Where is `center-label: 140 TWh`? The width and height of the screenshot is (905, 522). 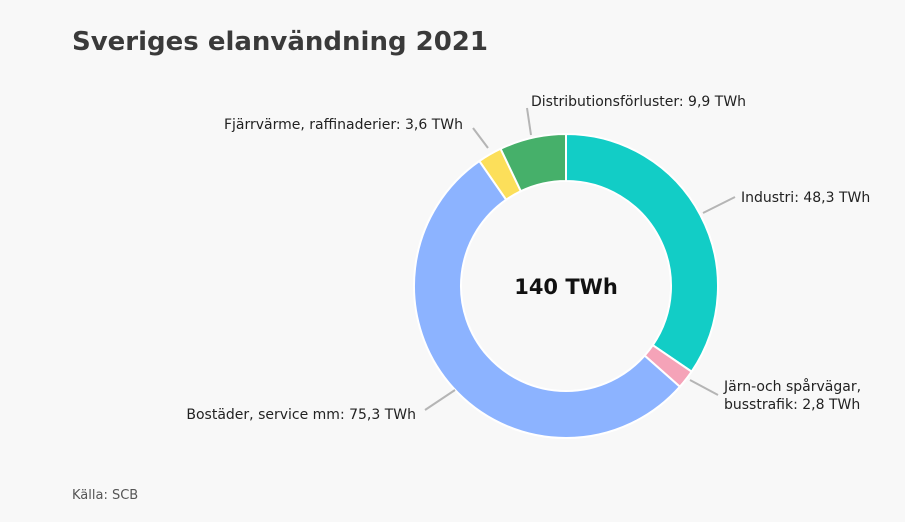 center-label: 140 TWh is located at coordinates (566, 287).